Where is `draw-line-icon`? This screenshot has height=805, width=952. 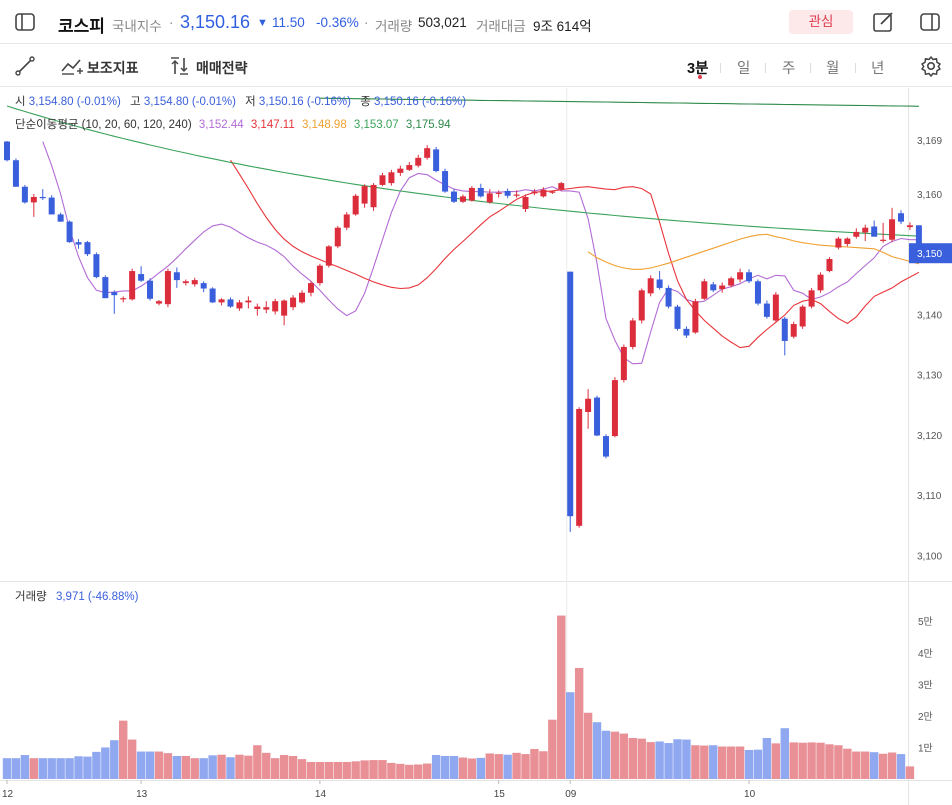 draw-line-icon is located at coordinates (25, 68).